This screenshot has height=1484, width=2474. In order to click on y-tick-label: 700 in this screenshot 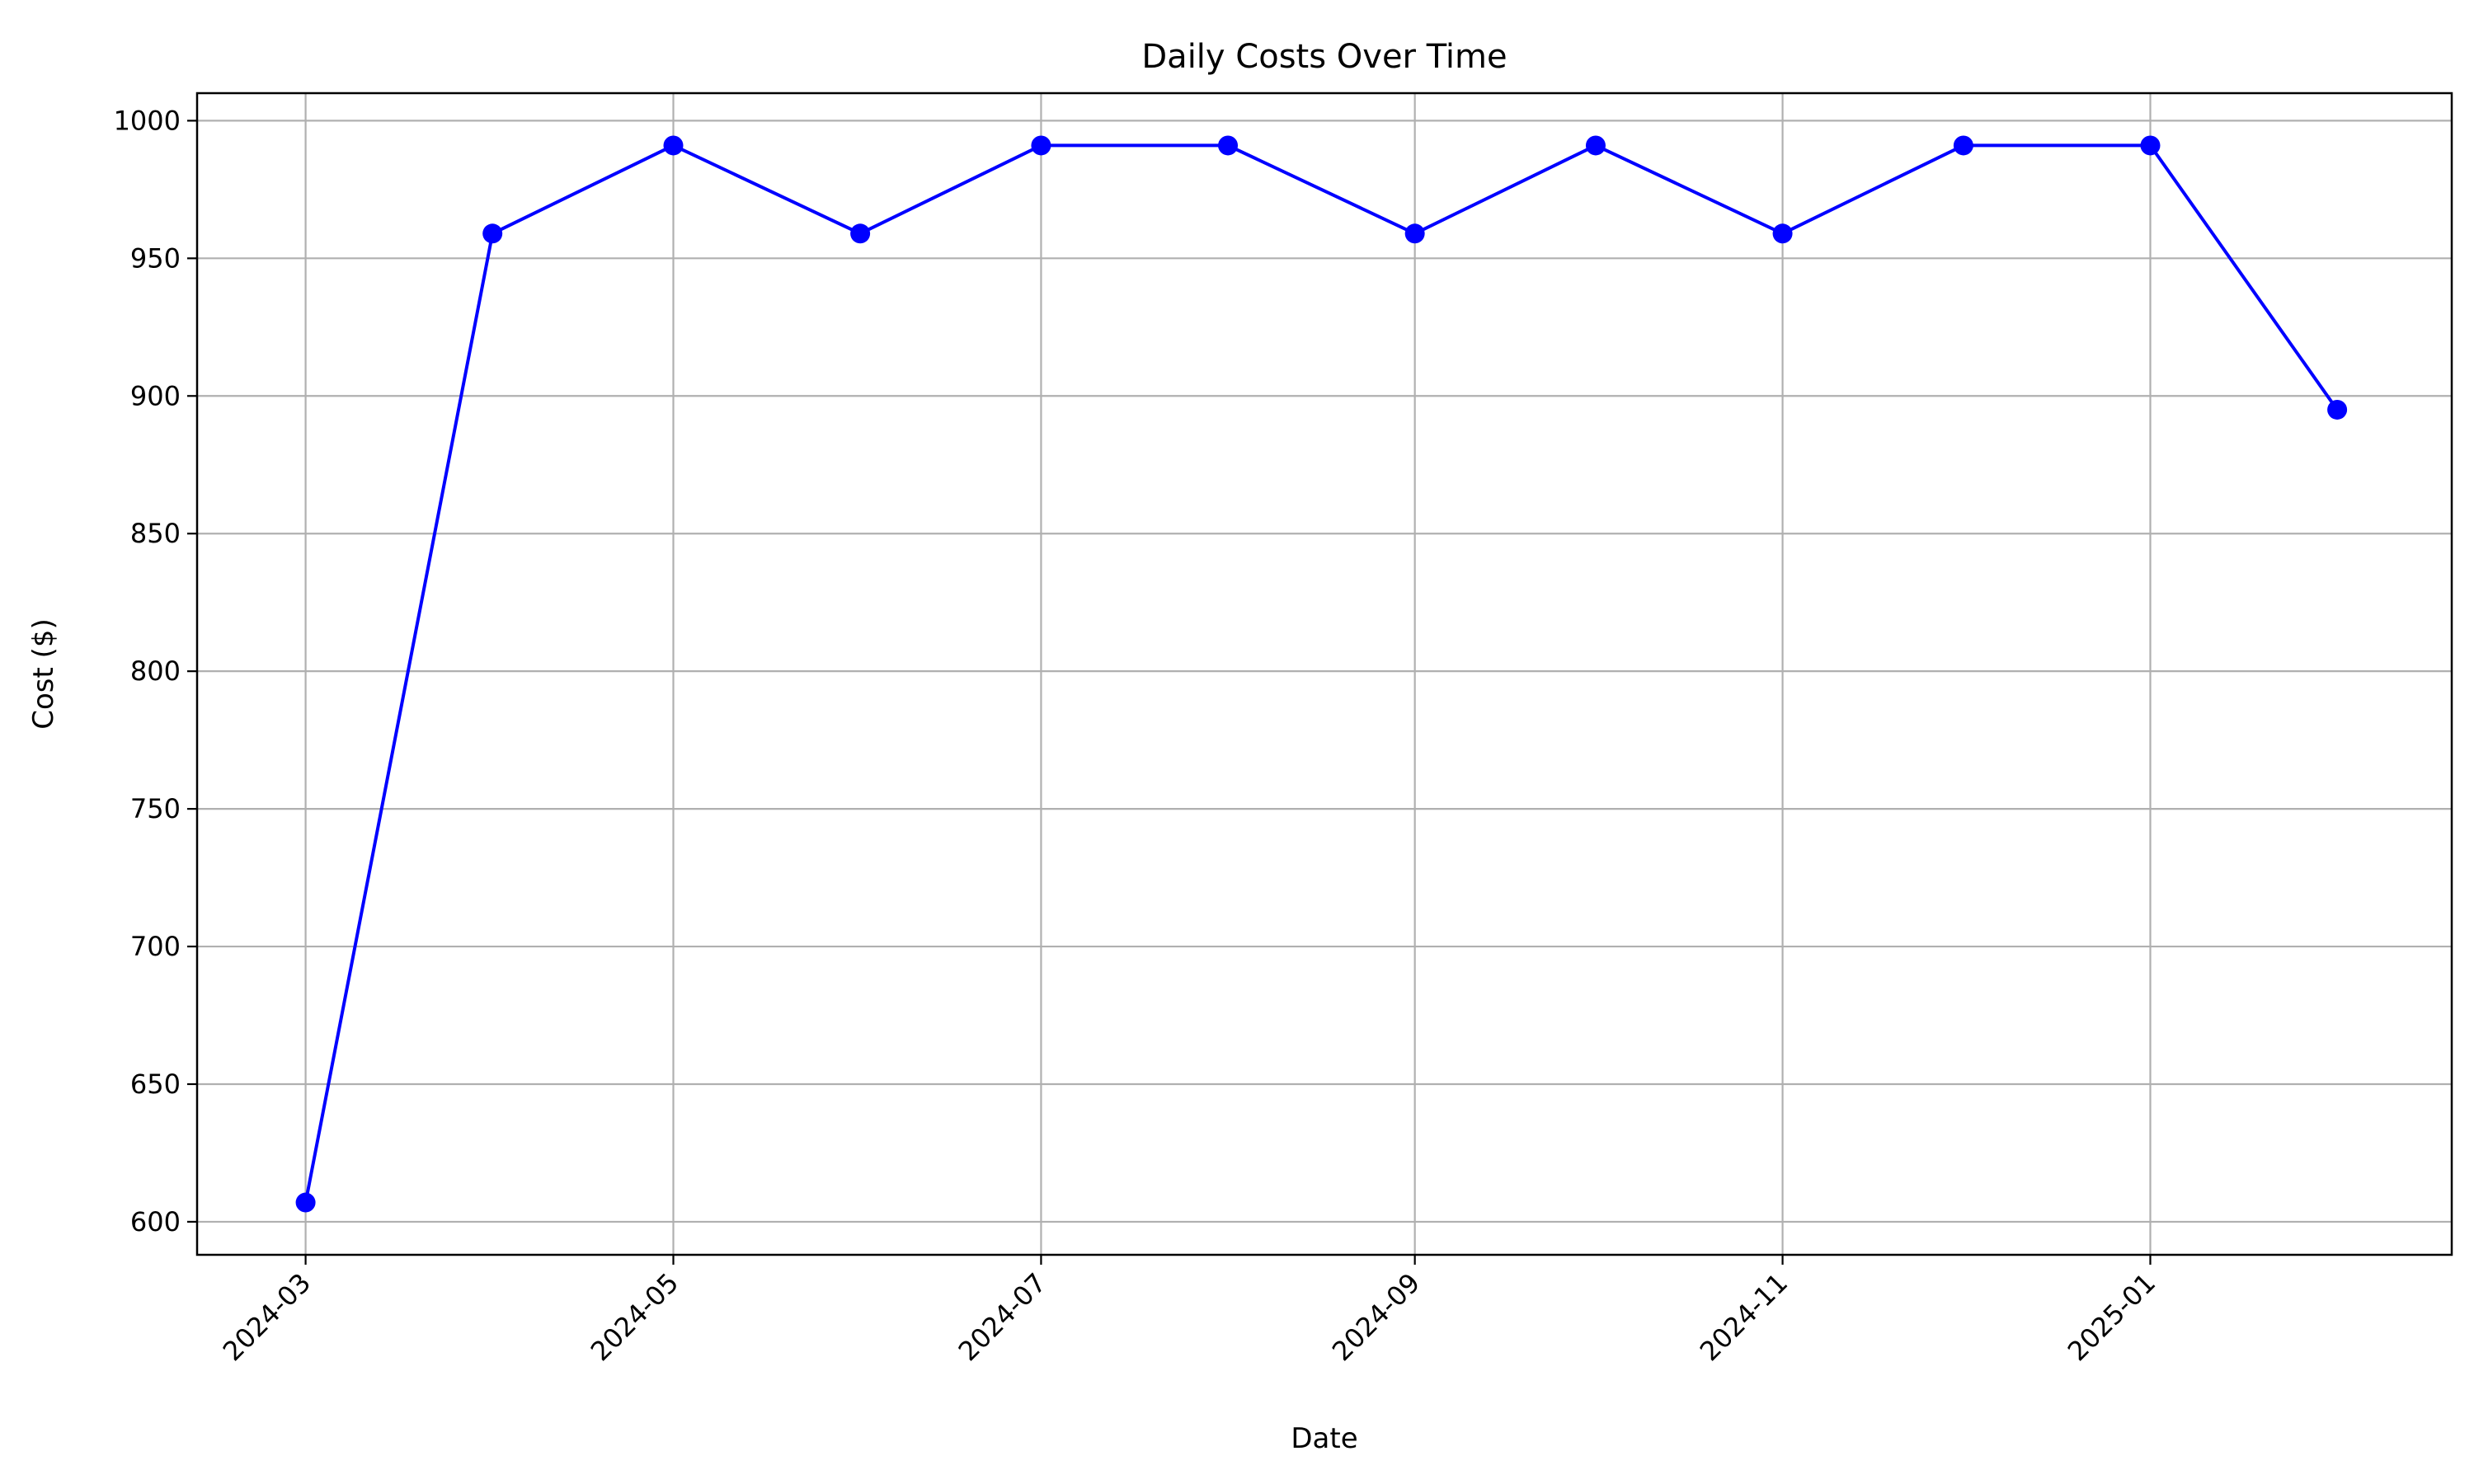, I will do `click(155, 946)`.